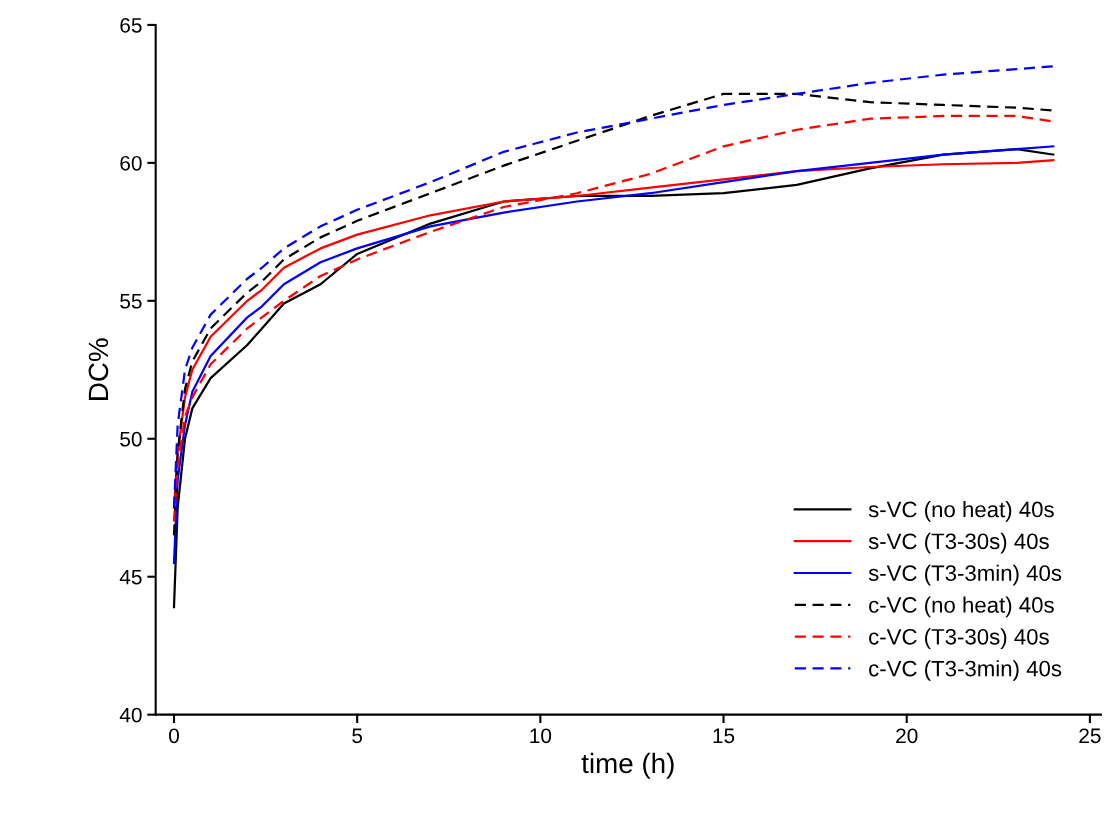  I want to click on y-tick-label: 55, so click(131, 301).